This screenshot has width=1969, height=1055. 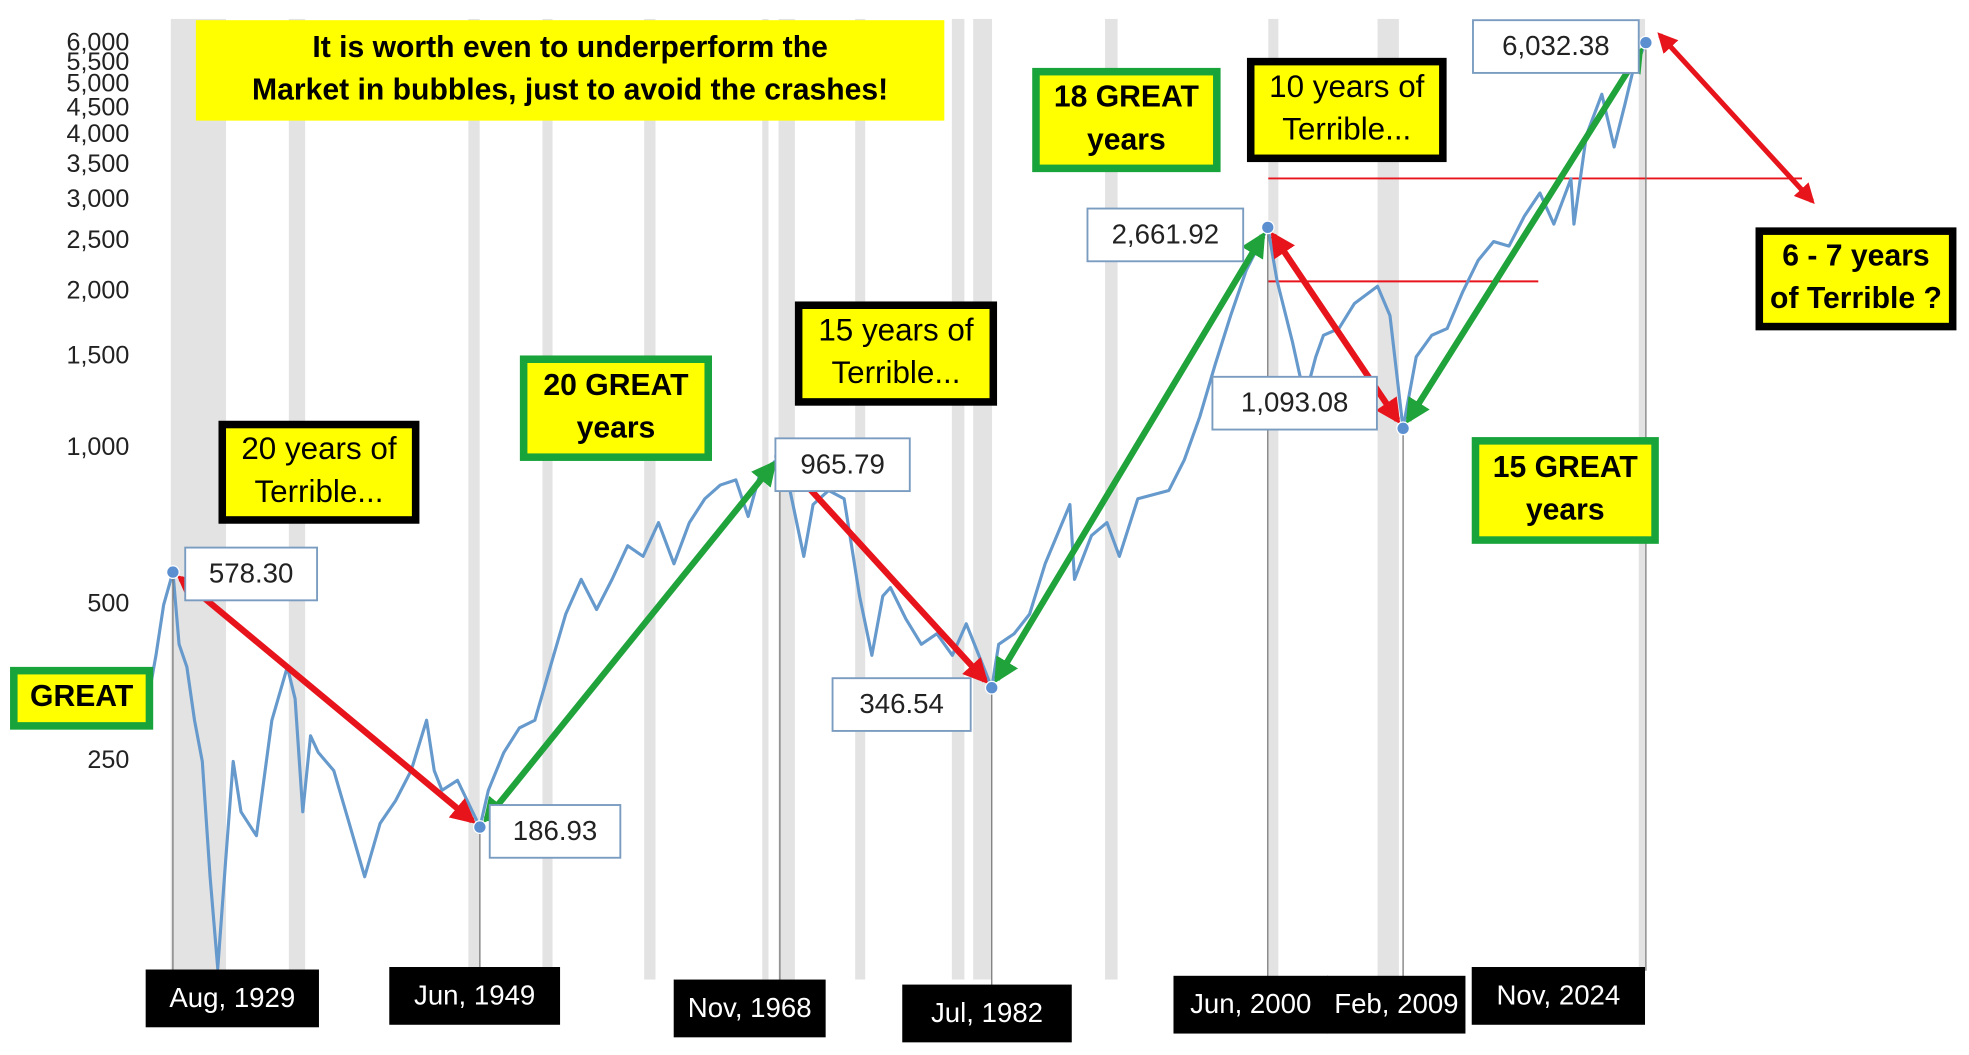 What do you see at coordinates (616, 385) in the screenshot?
I see `annotation-text: 20 GREAT` at bounding box center [616, 385].